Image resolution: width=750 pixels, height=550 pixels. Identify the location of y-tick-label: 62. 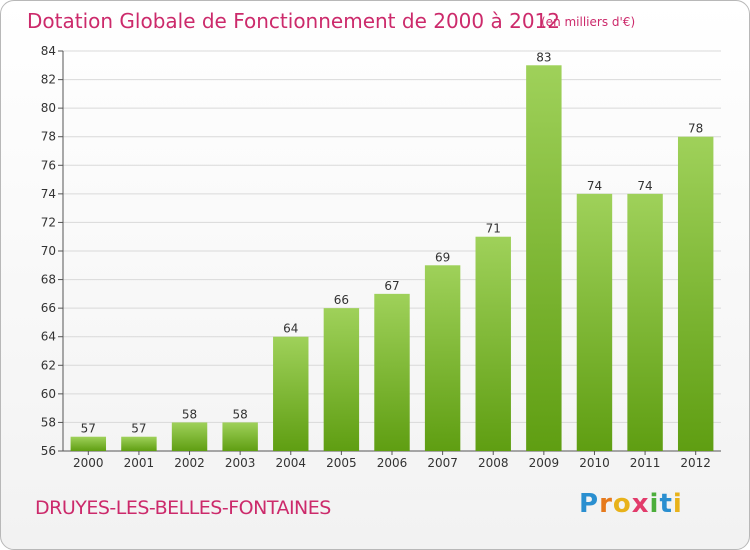
(48, 365).